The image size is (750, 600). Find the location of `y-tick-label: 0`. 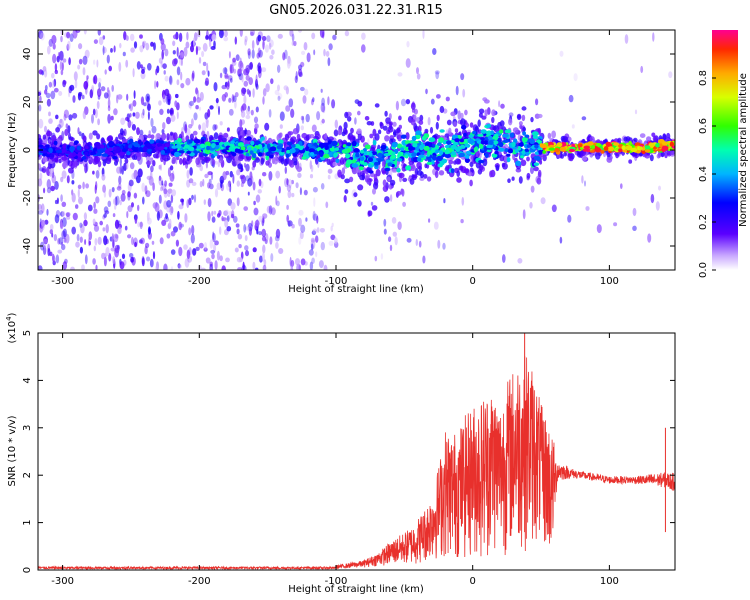

y-tick-label: 0 is located at coordinates (27, 150).